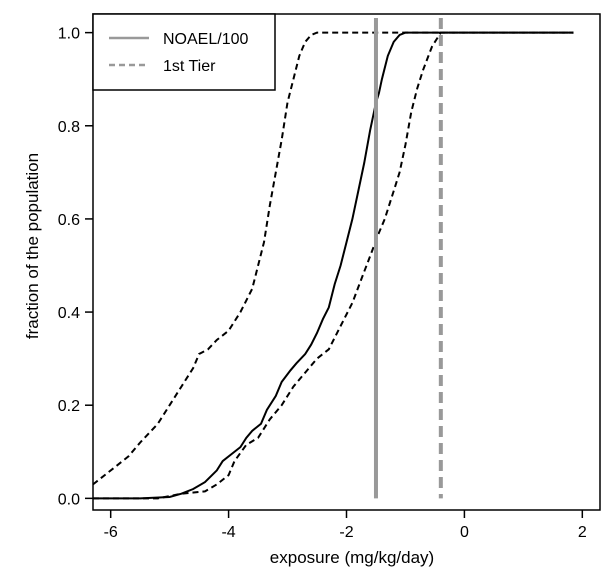 The height and width of the screenshot is (569, 602). I want to click on y-tick-label: 0.8, so click(69, 127).